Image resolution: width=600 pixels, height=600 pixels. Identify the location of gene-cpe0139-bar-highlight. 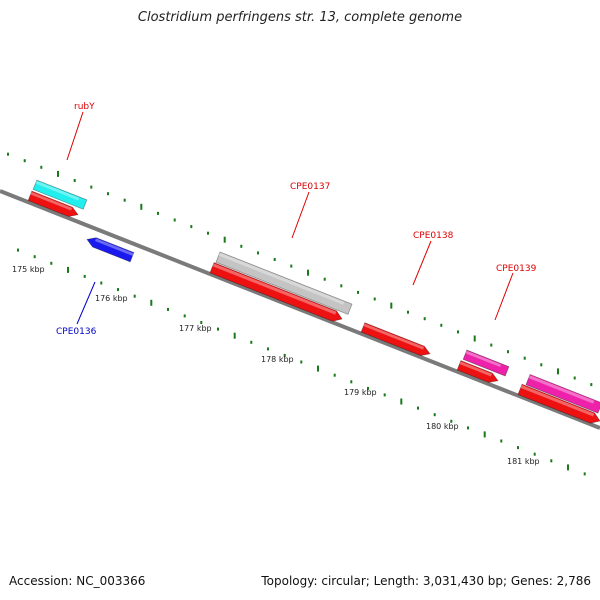
(483, 359).